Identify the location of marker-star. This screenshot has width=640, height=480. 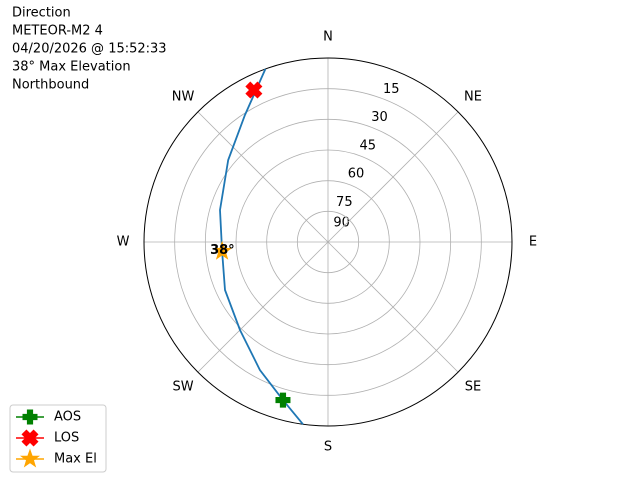
(222, 250).